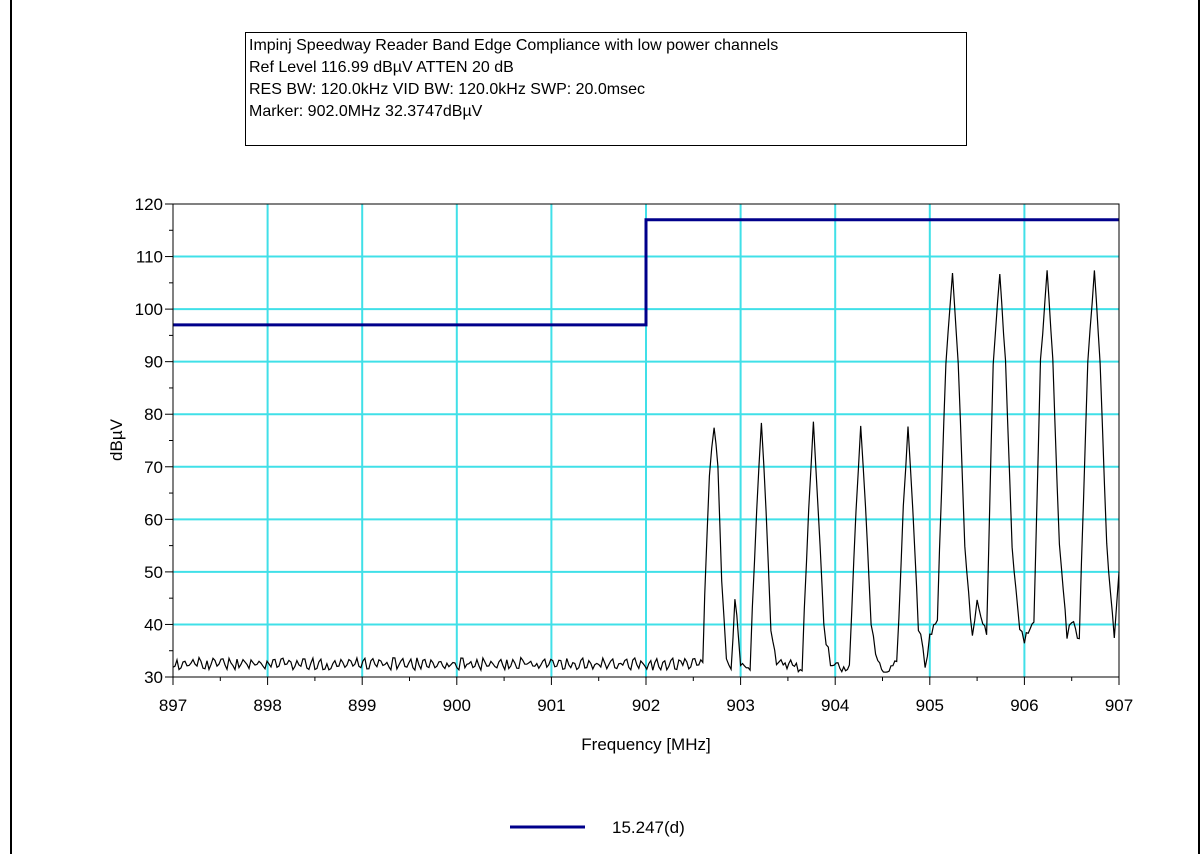  I want to click on marker-line: Marker: 902.0MHz 32.3747dBµV, so click(366, 111).